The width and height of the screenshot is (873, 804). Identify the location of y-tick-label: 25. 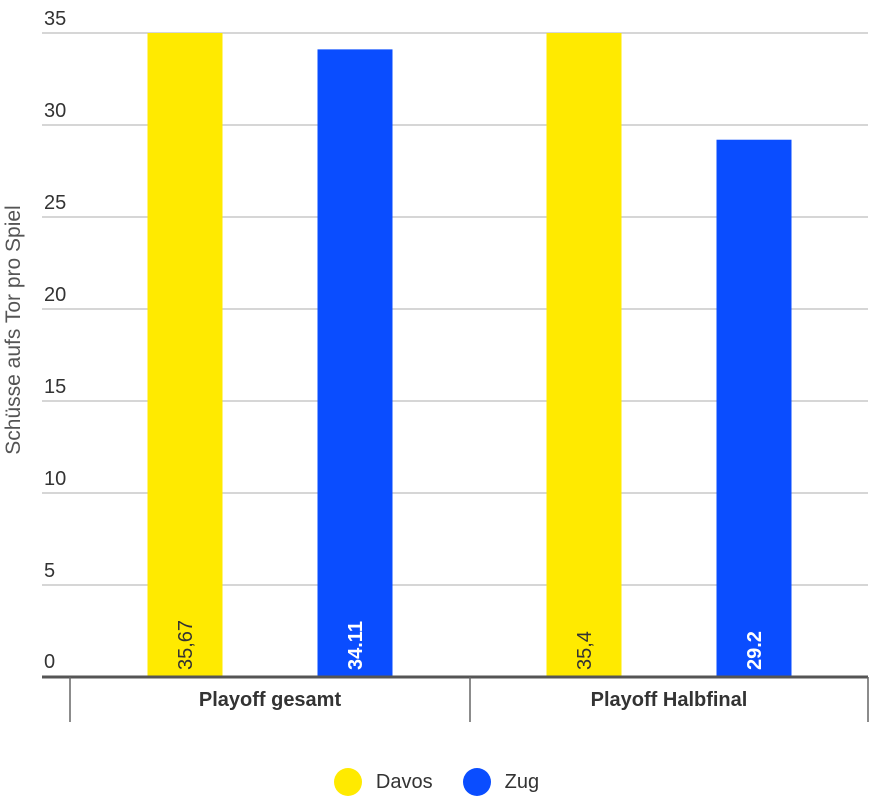
(55, 203).